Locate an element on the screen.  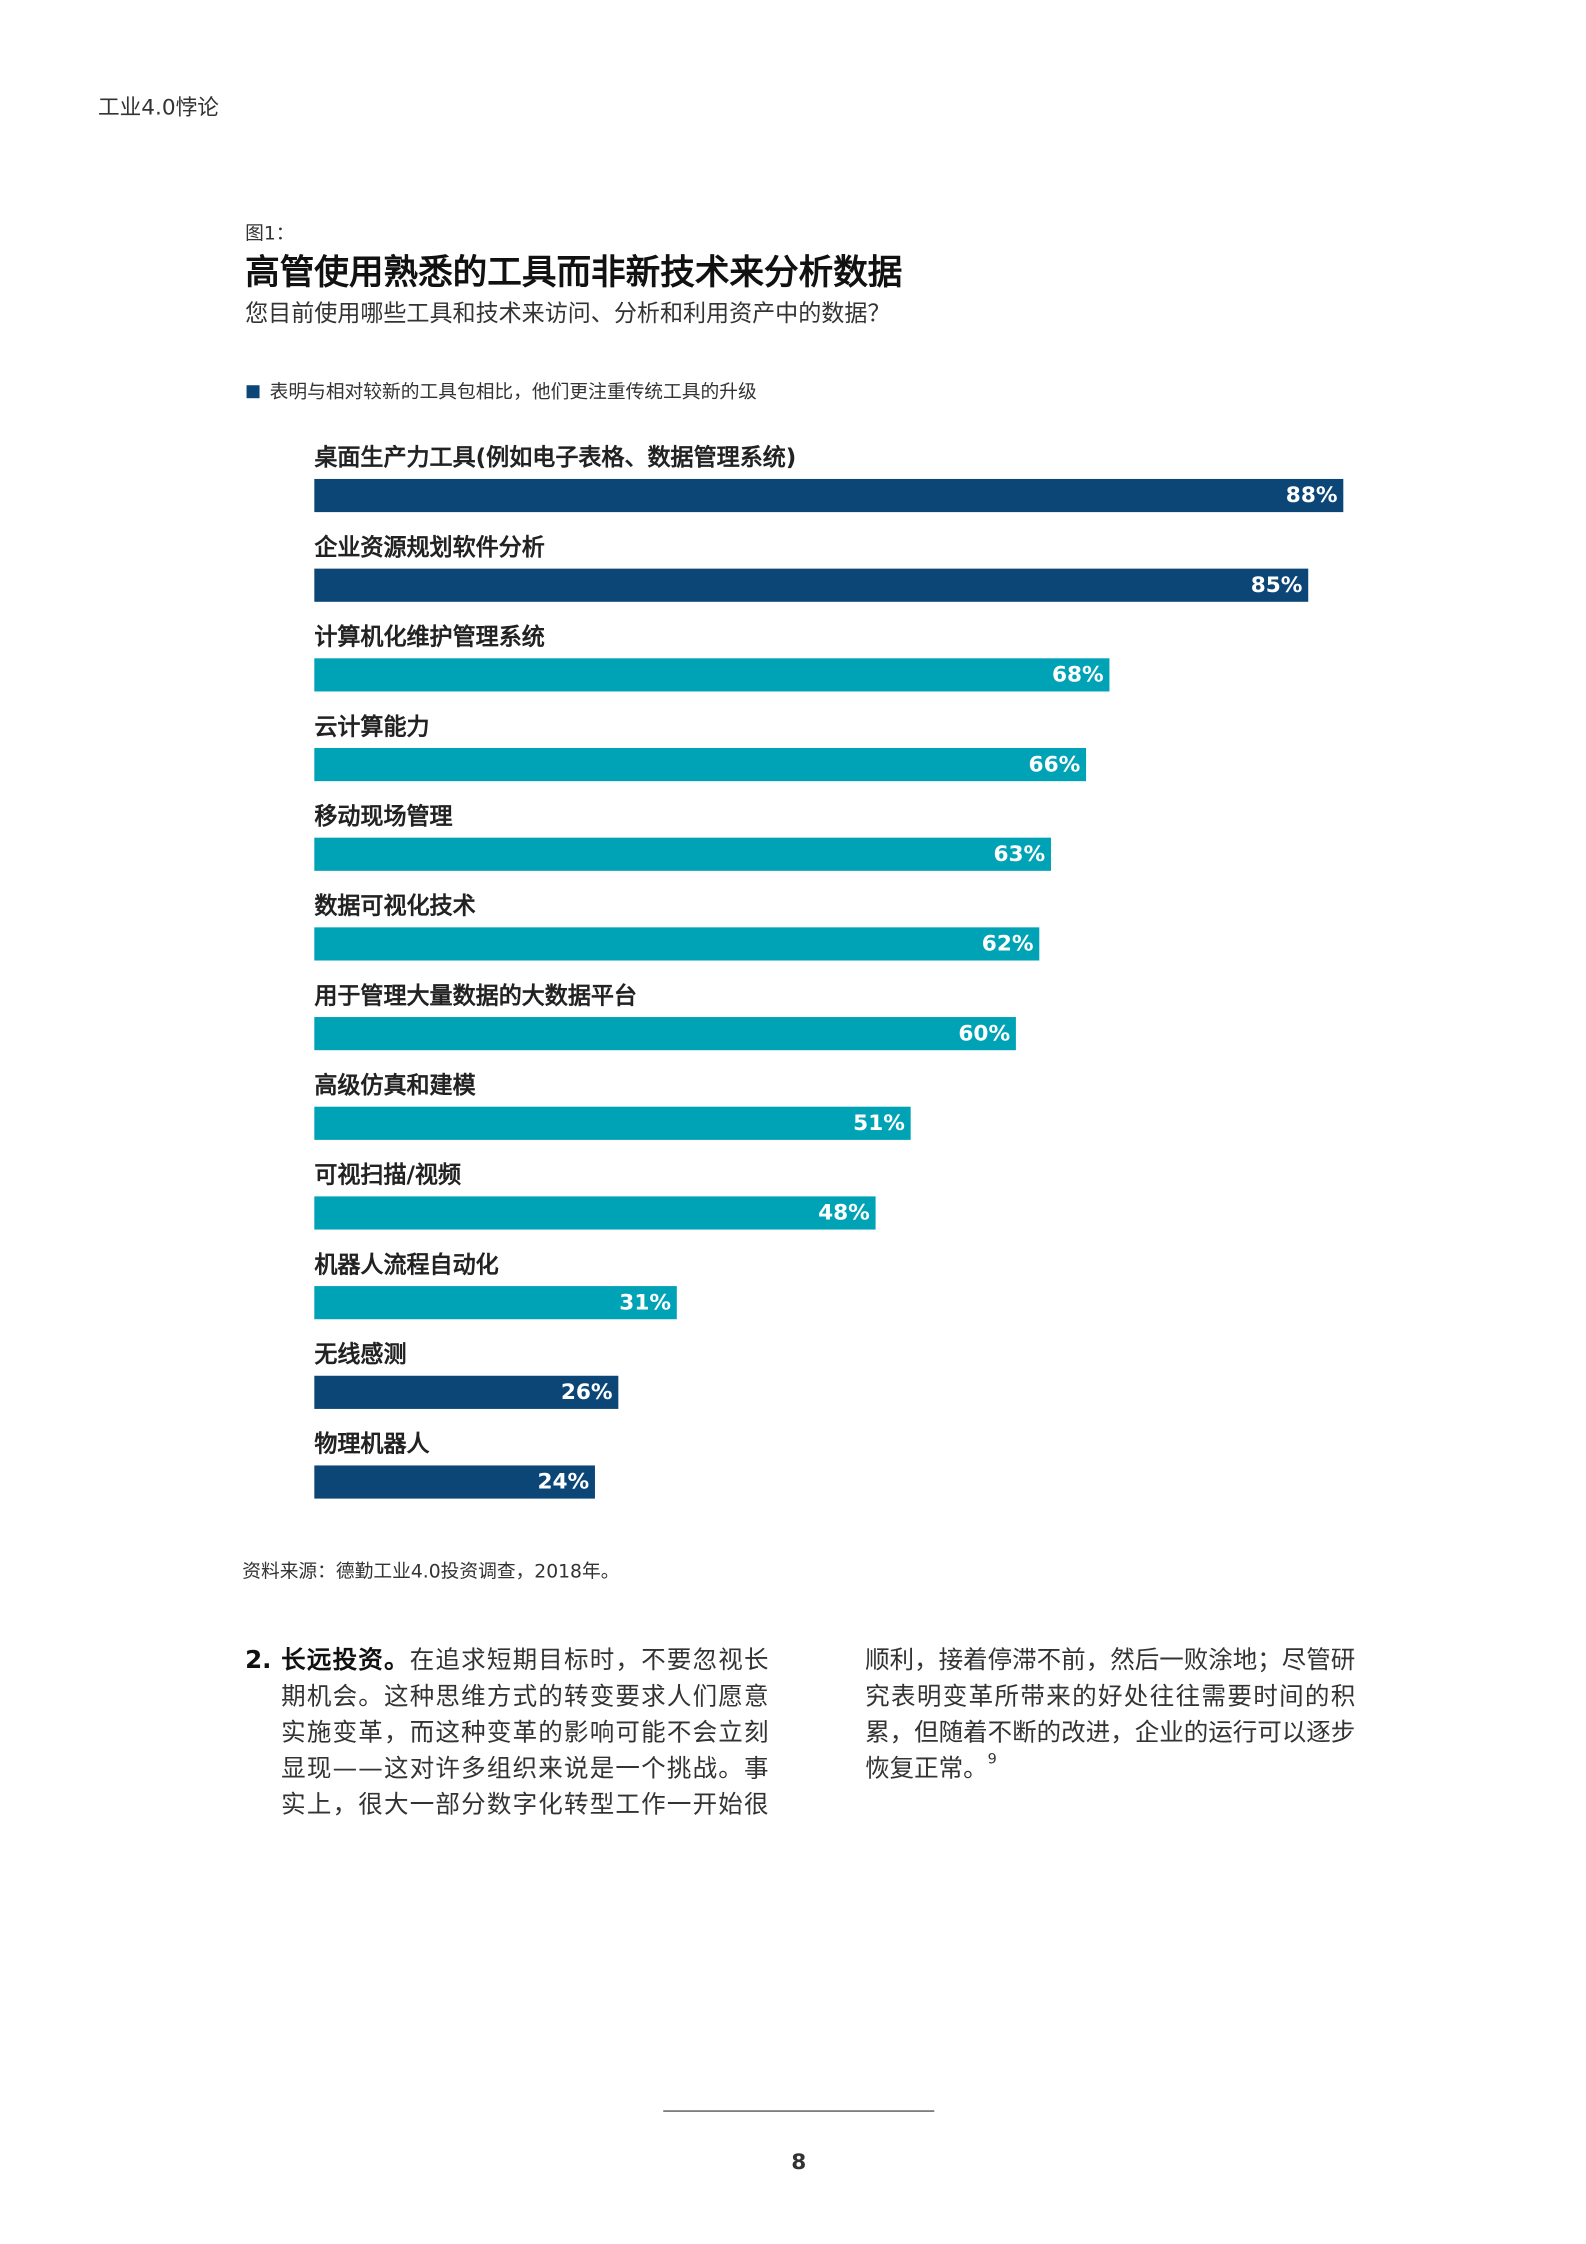
bar-category-label: 无线感测 is located at coordinates (360, 1354).